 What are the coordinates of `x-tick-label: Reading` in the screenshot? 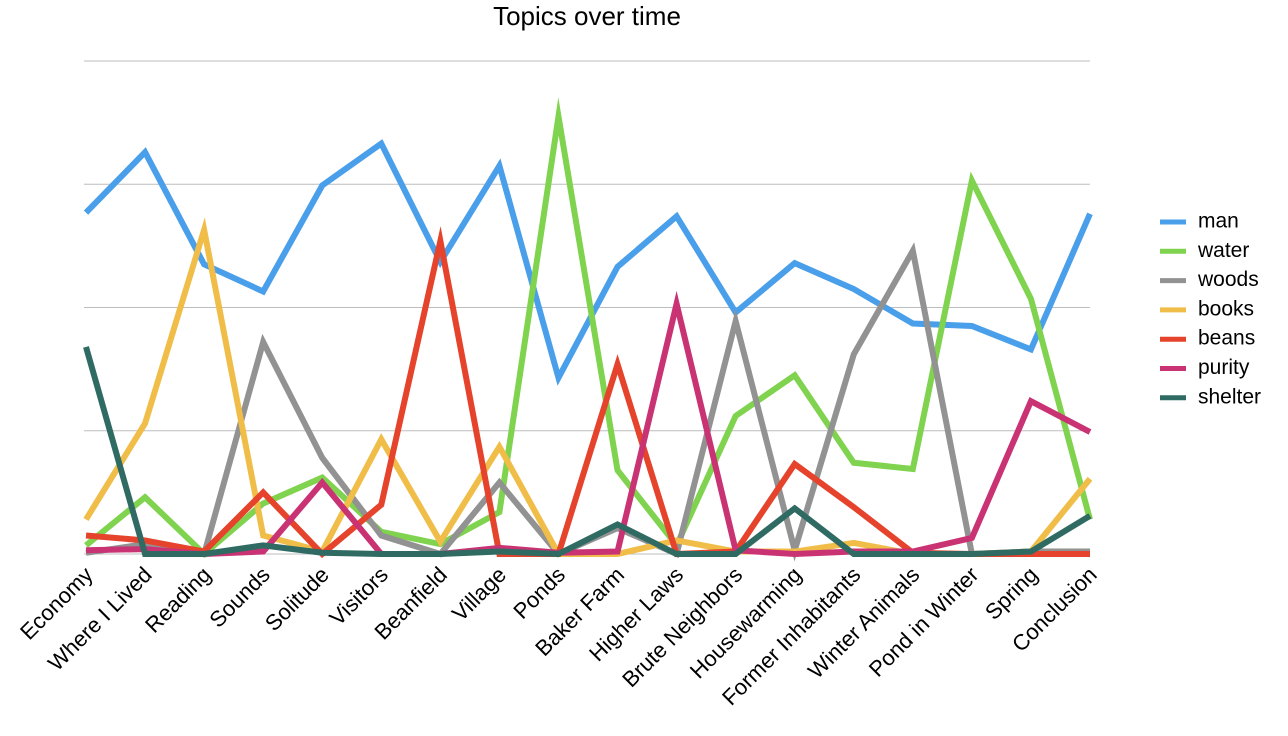 It's located at (178, 600).